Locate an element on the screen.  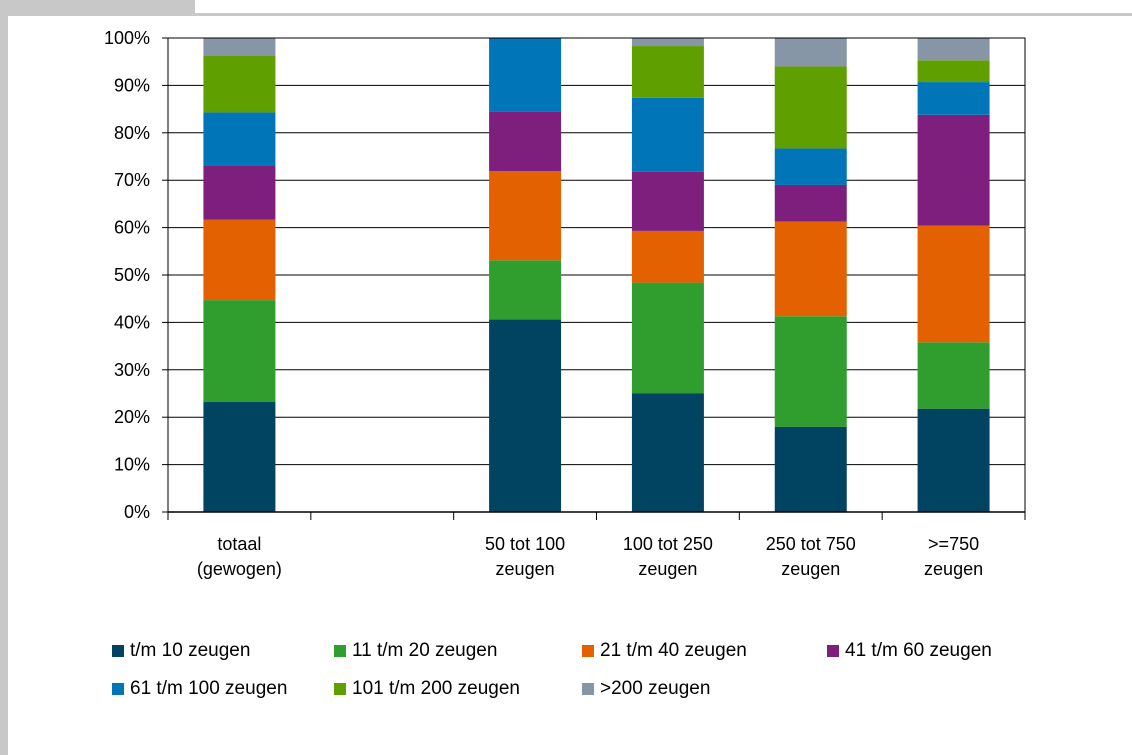
x-tick-label: (gewogen) is located at coordinates (239, 569).